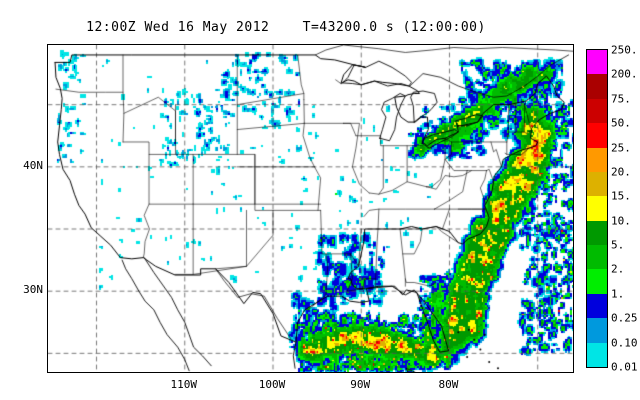 Image resolution: width=640 pixels, height=400 pixels. Describe the element at coordinates (624, 367) in the screenshot. I see `colorbar-tick-13: 0.01` at that location.